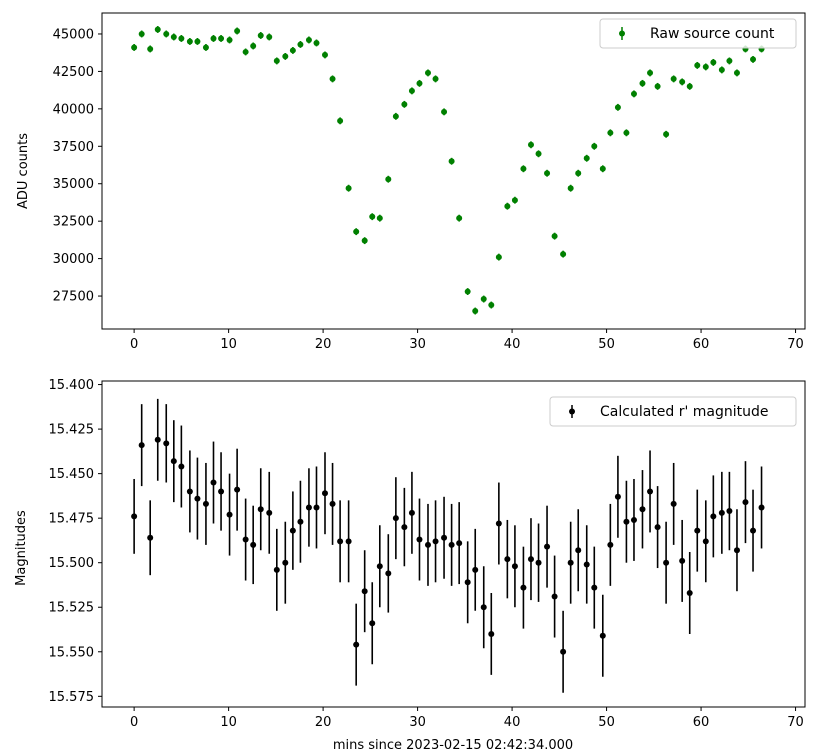  I want to click on magnitude-x-tick-label: 30, so click(417, 722).